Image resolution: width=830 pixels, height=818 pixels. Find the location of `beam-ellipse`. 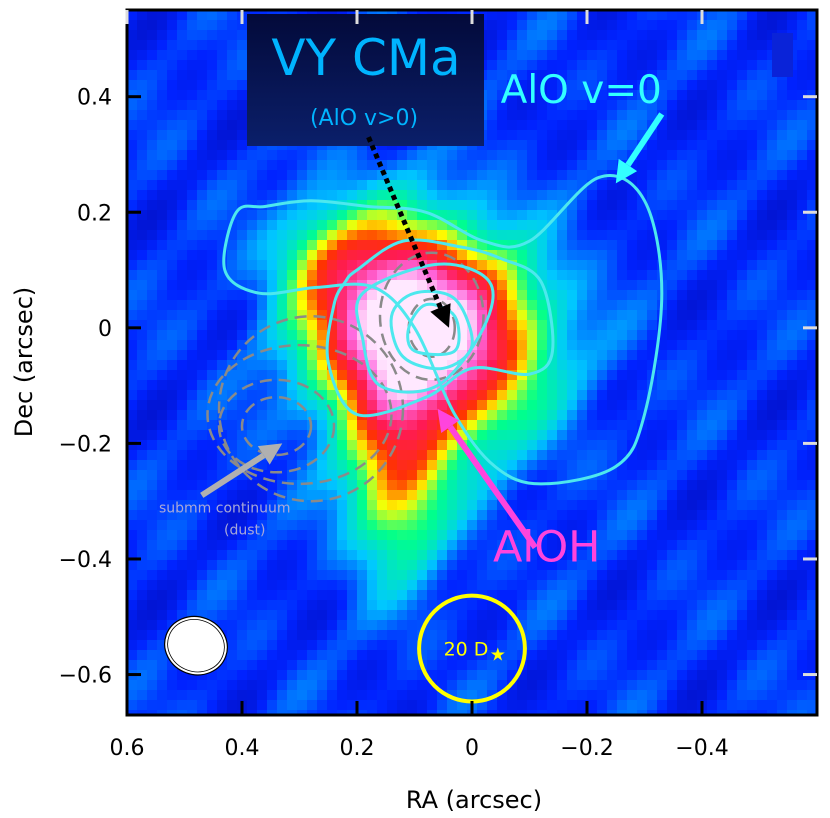

beam-ellipse is located at coordinates (196, 645).